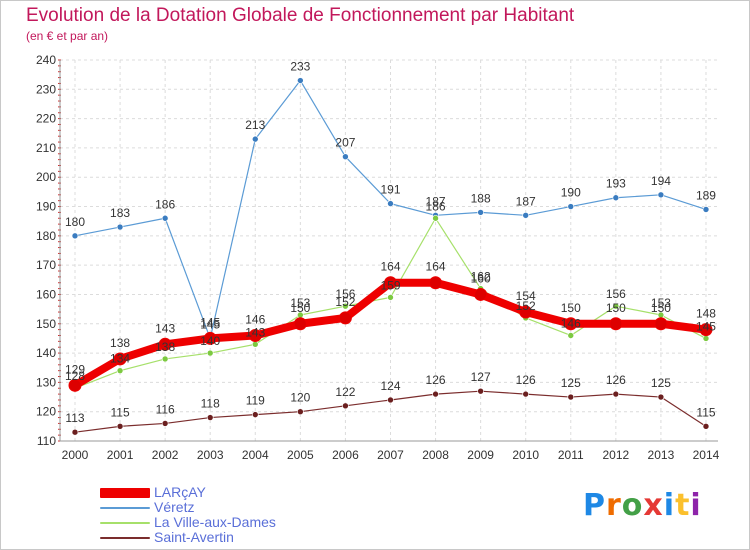 The width and height of the screenshot is (750, 550). Describe the element at coordinates (436, 201) in the screenshot. I see `data-label: 187` at that location.